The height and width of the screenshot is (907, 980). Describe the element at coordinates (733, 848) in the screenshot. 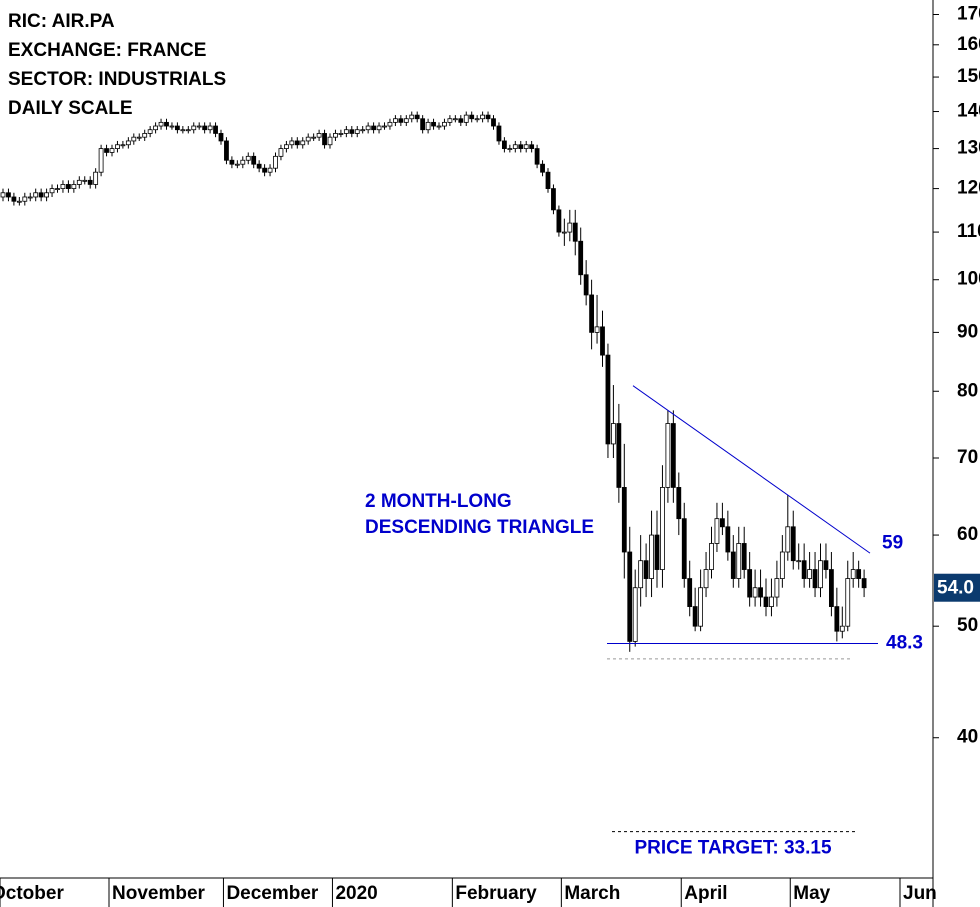

I see `target-label: PRICE TARGET: 33.15` at that location.